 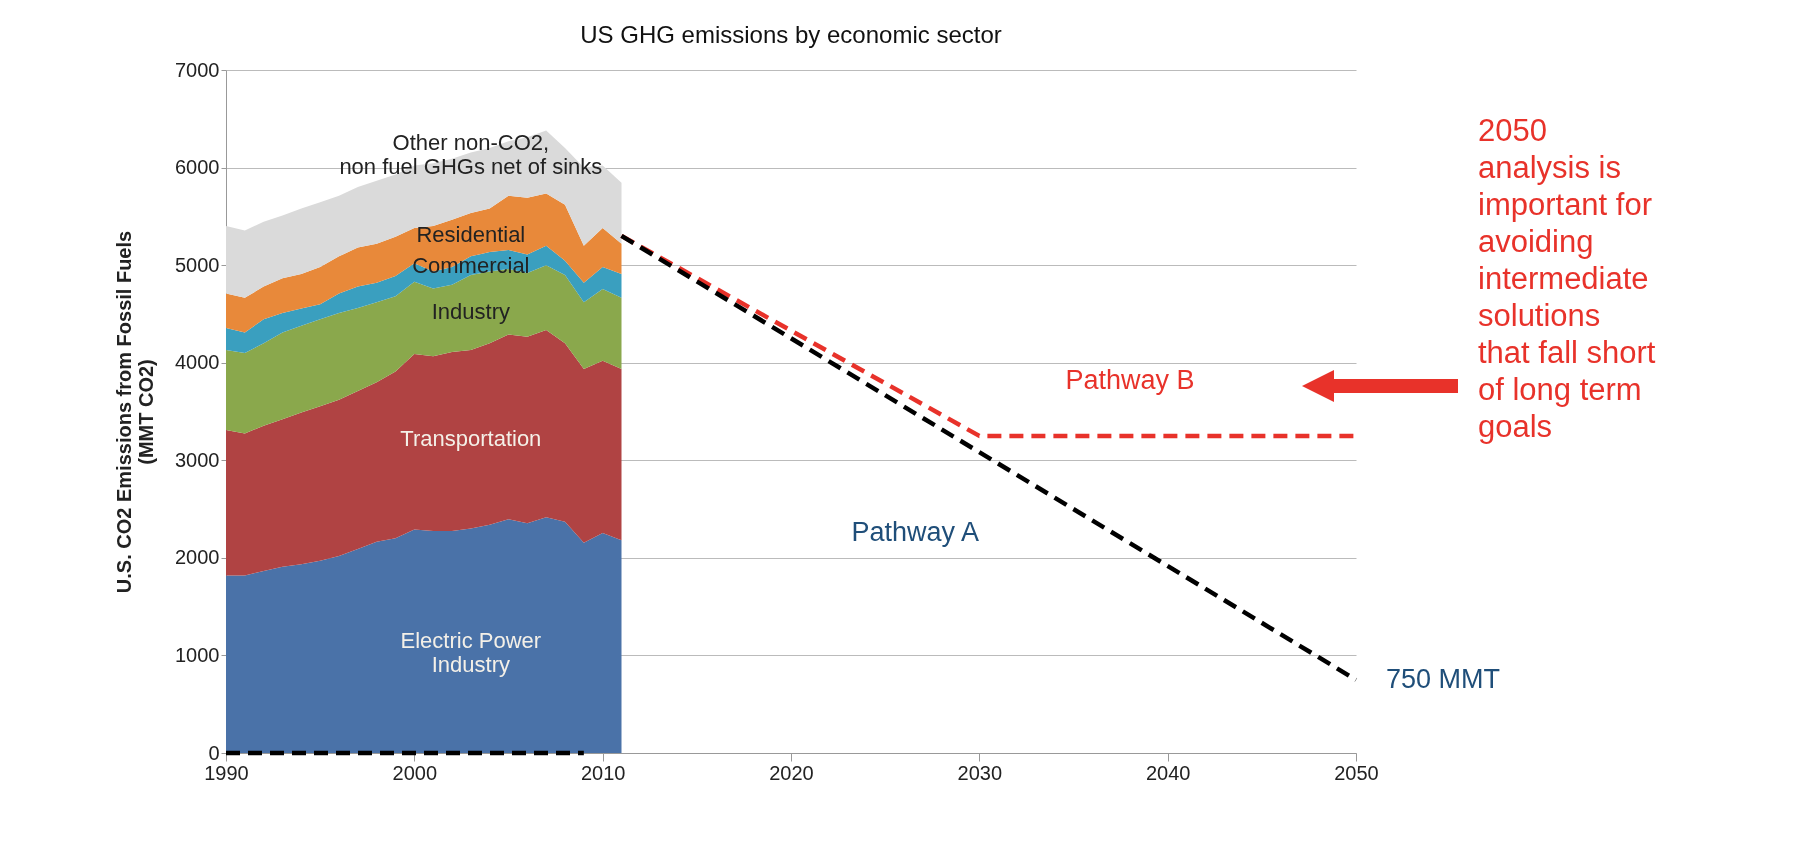 What do you see at coordinates (471, 439) in the screenshot?
I see `series-label: Transportation` at bounding box center [471, 439].